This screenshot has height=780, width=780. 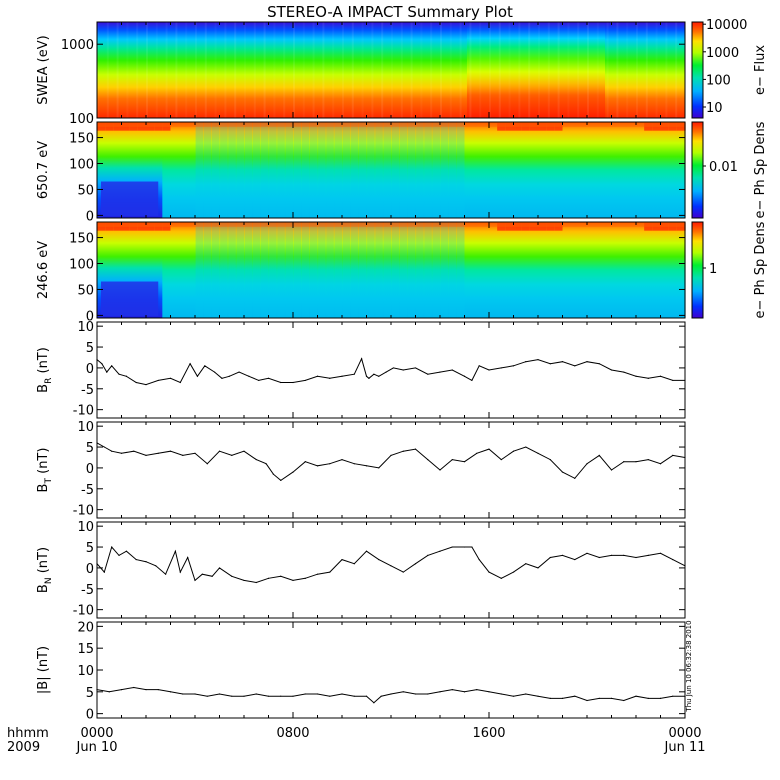 I want to click on y-tick-label: 5, so click(x=90, y=548).